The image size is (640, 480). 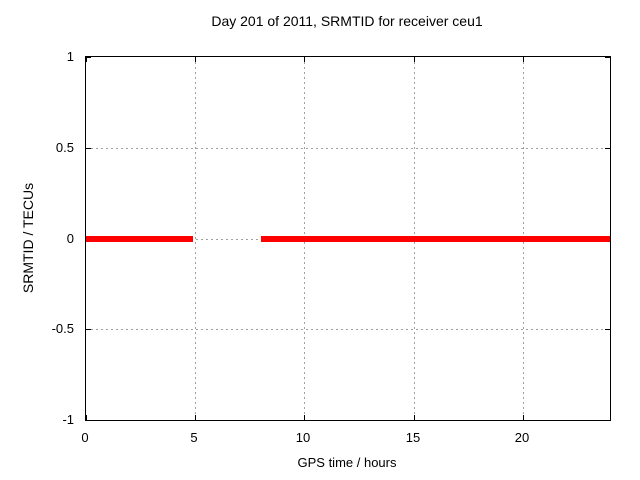 What do you see at coordinates (194, 437) in the screenshot?
I see `x-tick-label: 5` at bounding box center [194, 437].